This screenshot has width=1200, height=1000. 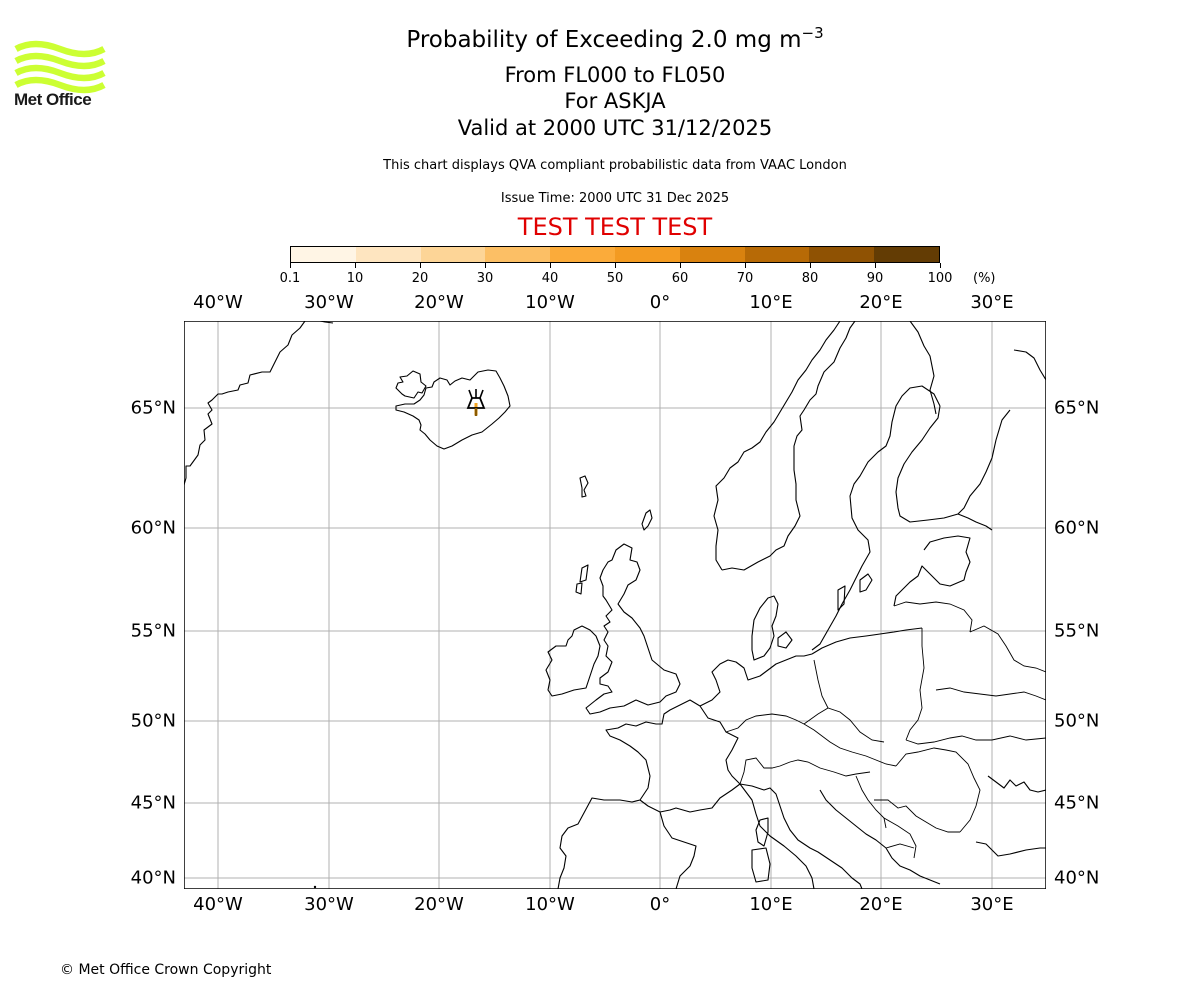 What do you see at coordinates (550, 904) in the screenshot?
I see `lon-label-bottom: 10°W` at bounding box center [550, 904].